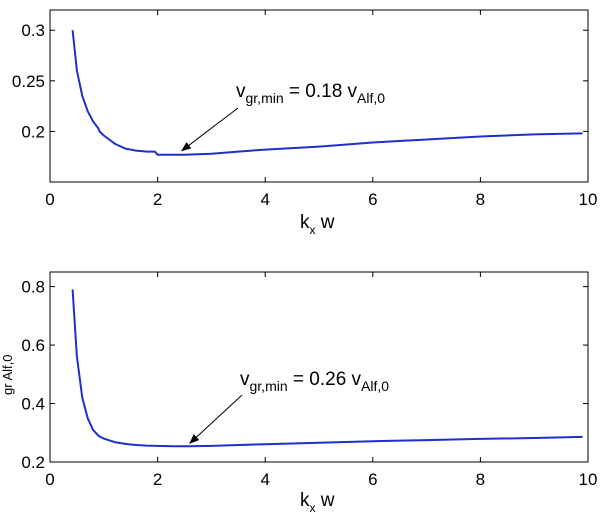 The image size is (600, 514). What do you see at coordinates (157, 199) in the screenshot?
I see `top-chart-x-tick-label: 2` at bounding box center [157, 199].